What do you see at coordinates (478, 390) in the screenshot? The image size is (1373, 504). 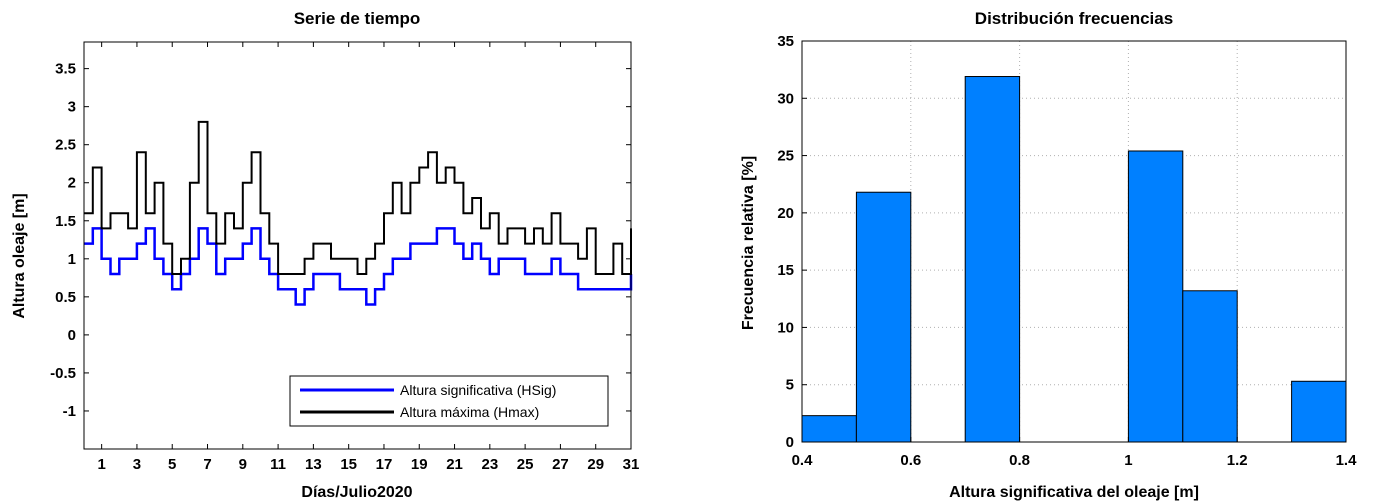 I see `legend-hsig-label: Altura significativa (HSig)` at bounding box center [478, 390].